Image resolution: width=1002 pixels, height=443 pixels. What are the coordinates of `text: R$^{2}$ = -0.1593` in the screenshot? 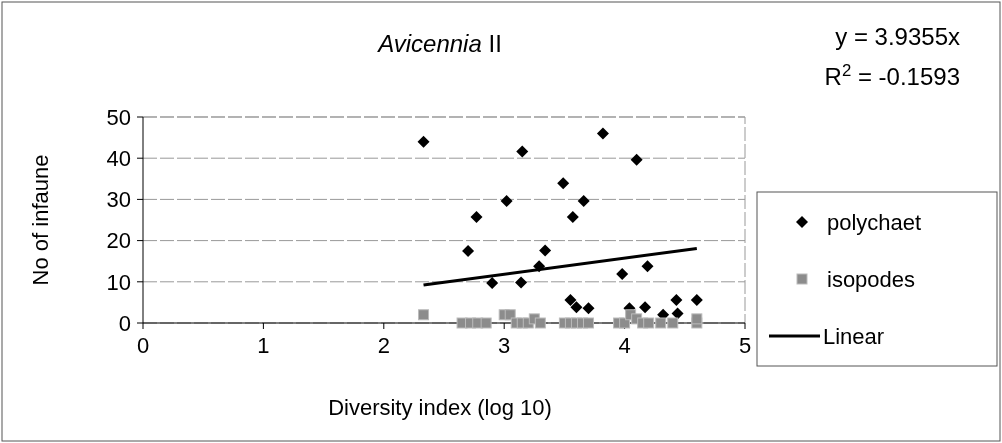 It's located at (892, 75).